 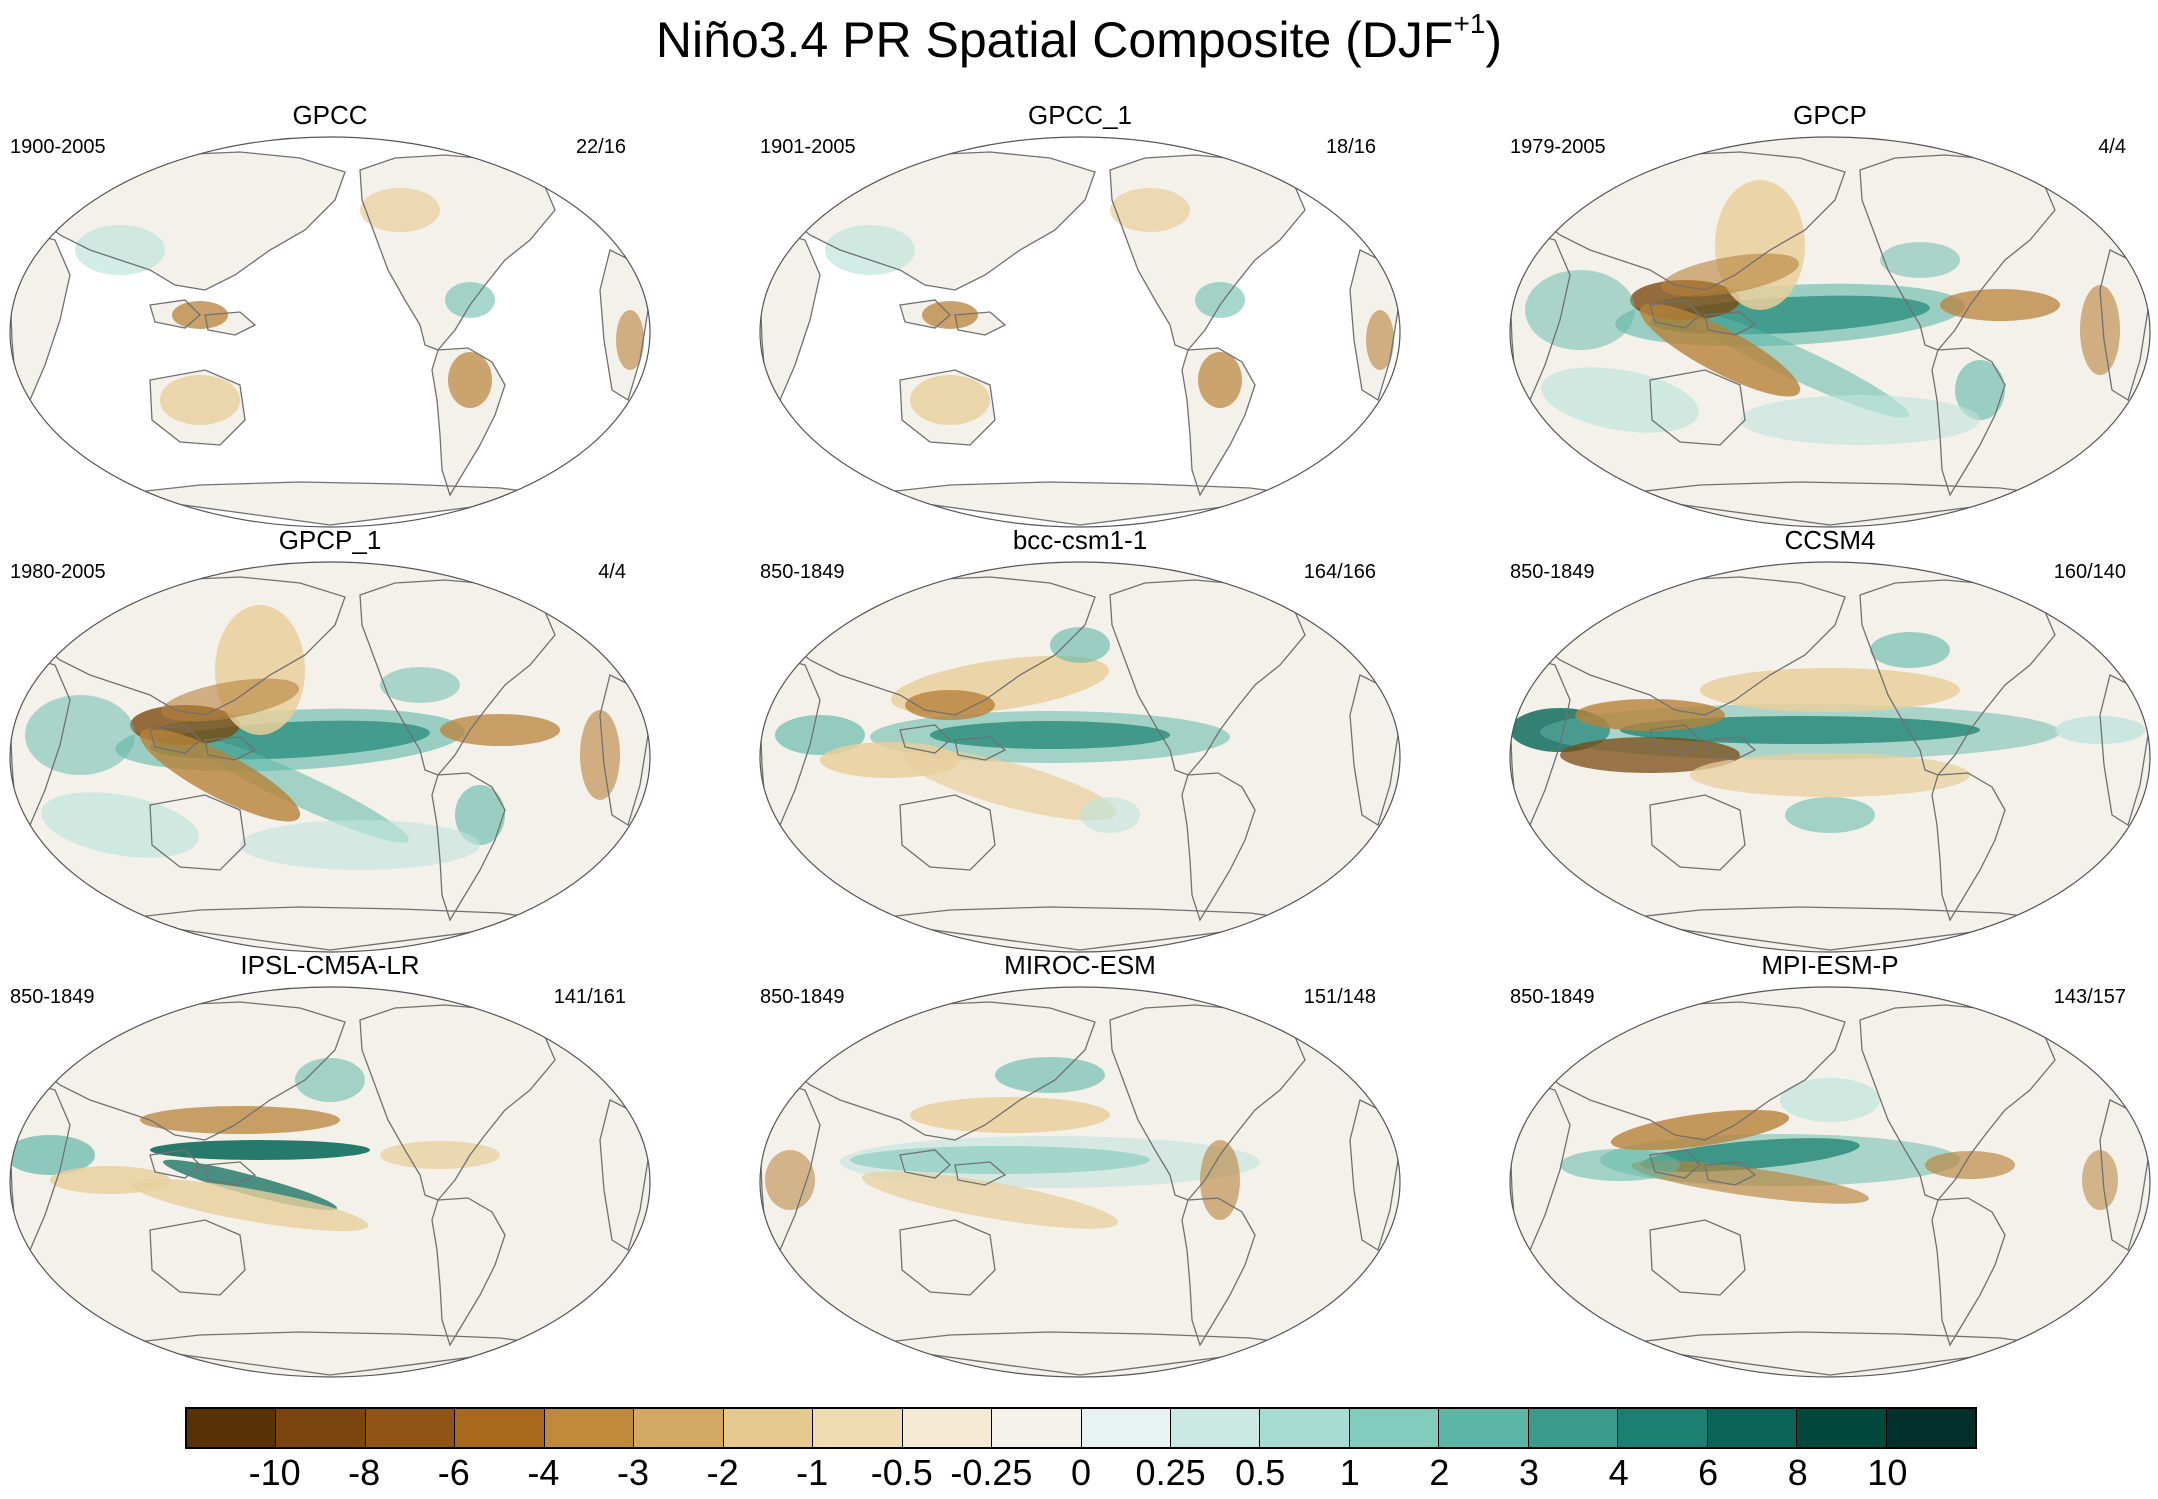 What do you see at coordinates (1618, 1472) in the screenshot?
I see `colorbar-tick-label: 4` at bounding box center [1618, 1472].